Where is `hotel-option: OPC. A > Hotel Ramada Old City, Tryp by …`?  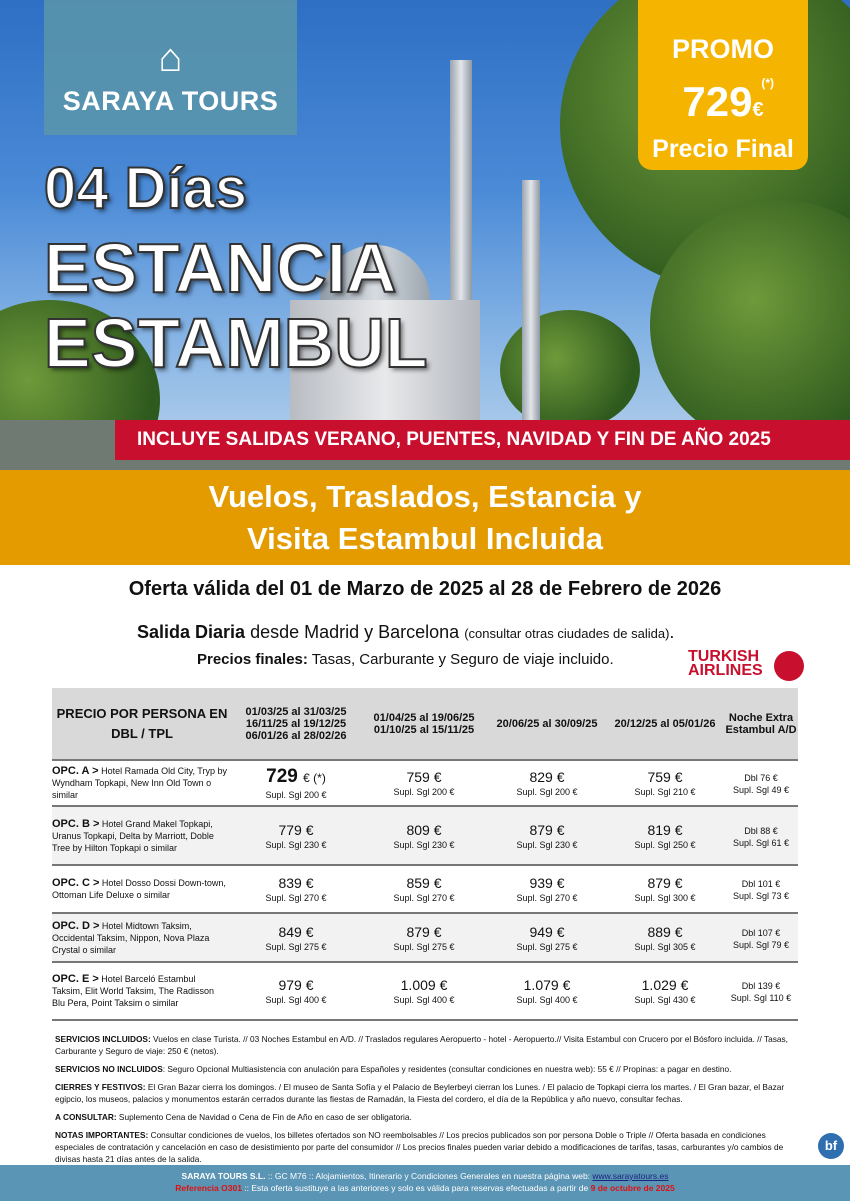 hotel-option: OPC. A > Hotel Ramada Old City, Tryp by … is located at coordinates (142, 783).